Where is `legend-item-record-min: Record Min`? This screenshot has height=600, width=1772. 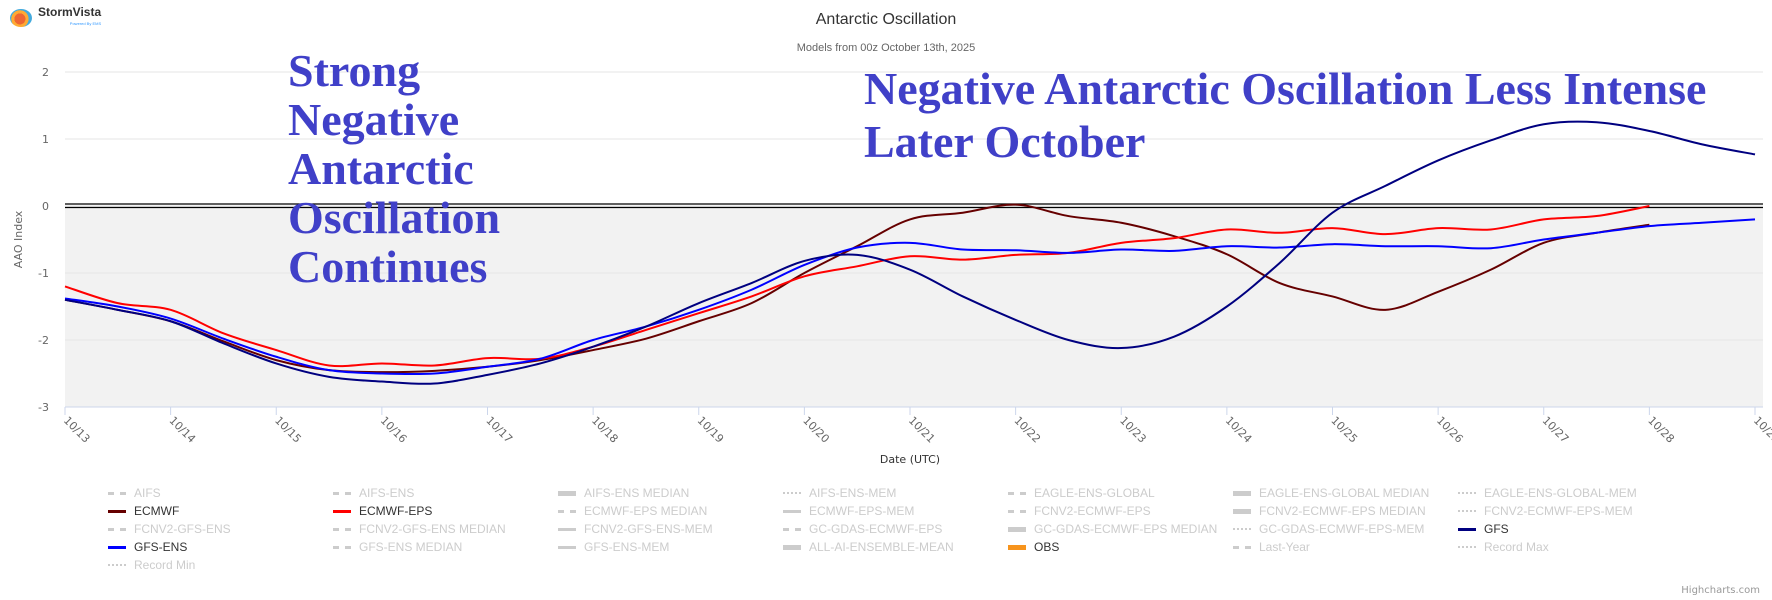
legend-item-record-min: Record Min is located at coordinates (220, 565).